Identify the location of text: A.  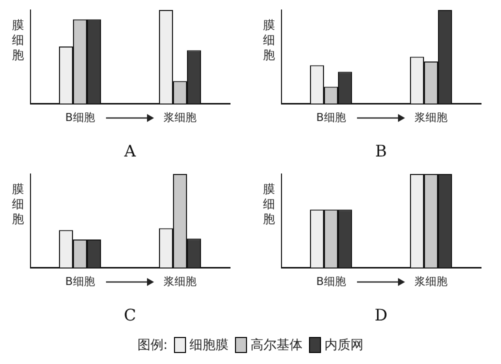
(129, 151).